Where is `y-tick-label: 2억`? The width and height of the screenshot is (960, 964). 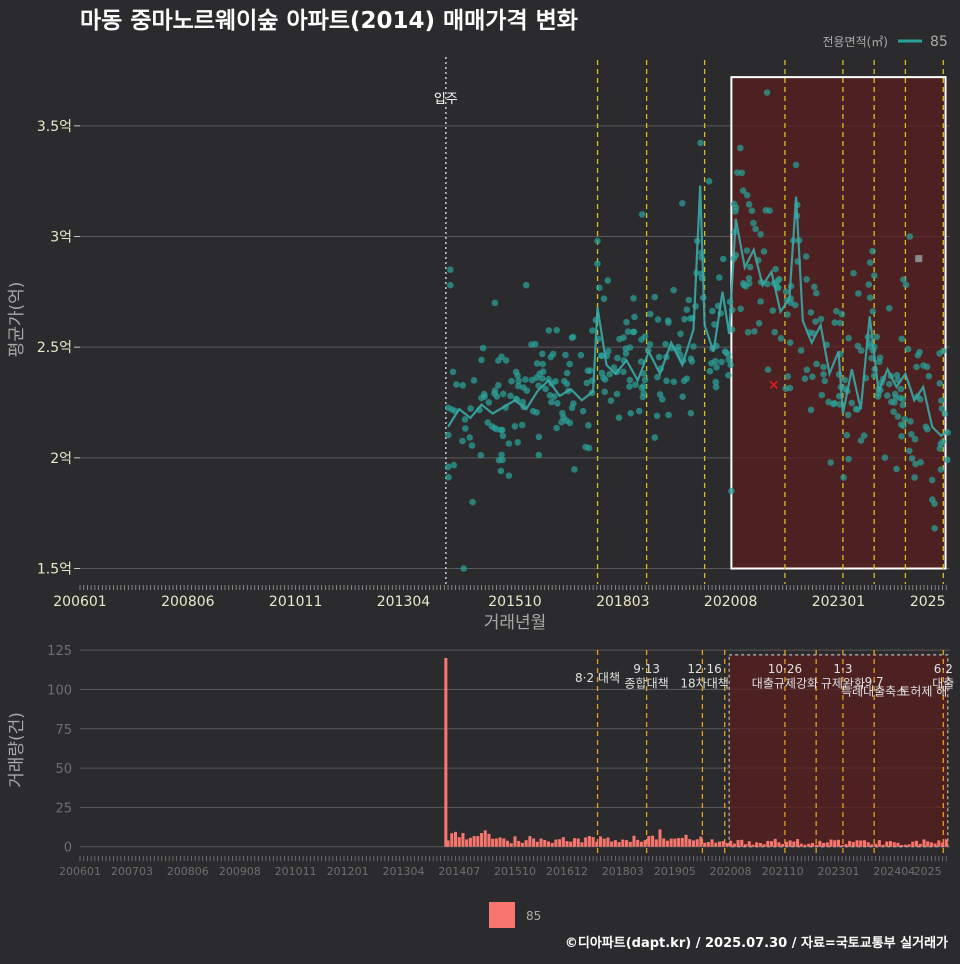 y-tick-label: 2억 is located at coordinates (61, 459).